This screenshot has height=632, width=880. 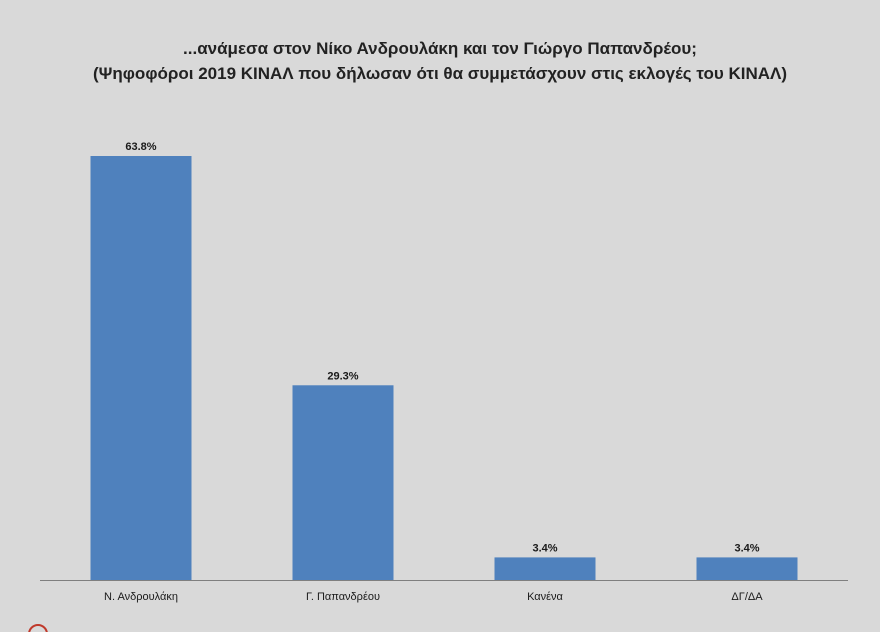 What do you see at coordinates (545, 597) in the screenshot?
I see `x-tick-label: Κανένα` at bounding box center [545, 597].